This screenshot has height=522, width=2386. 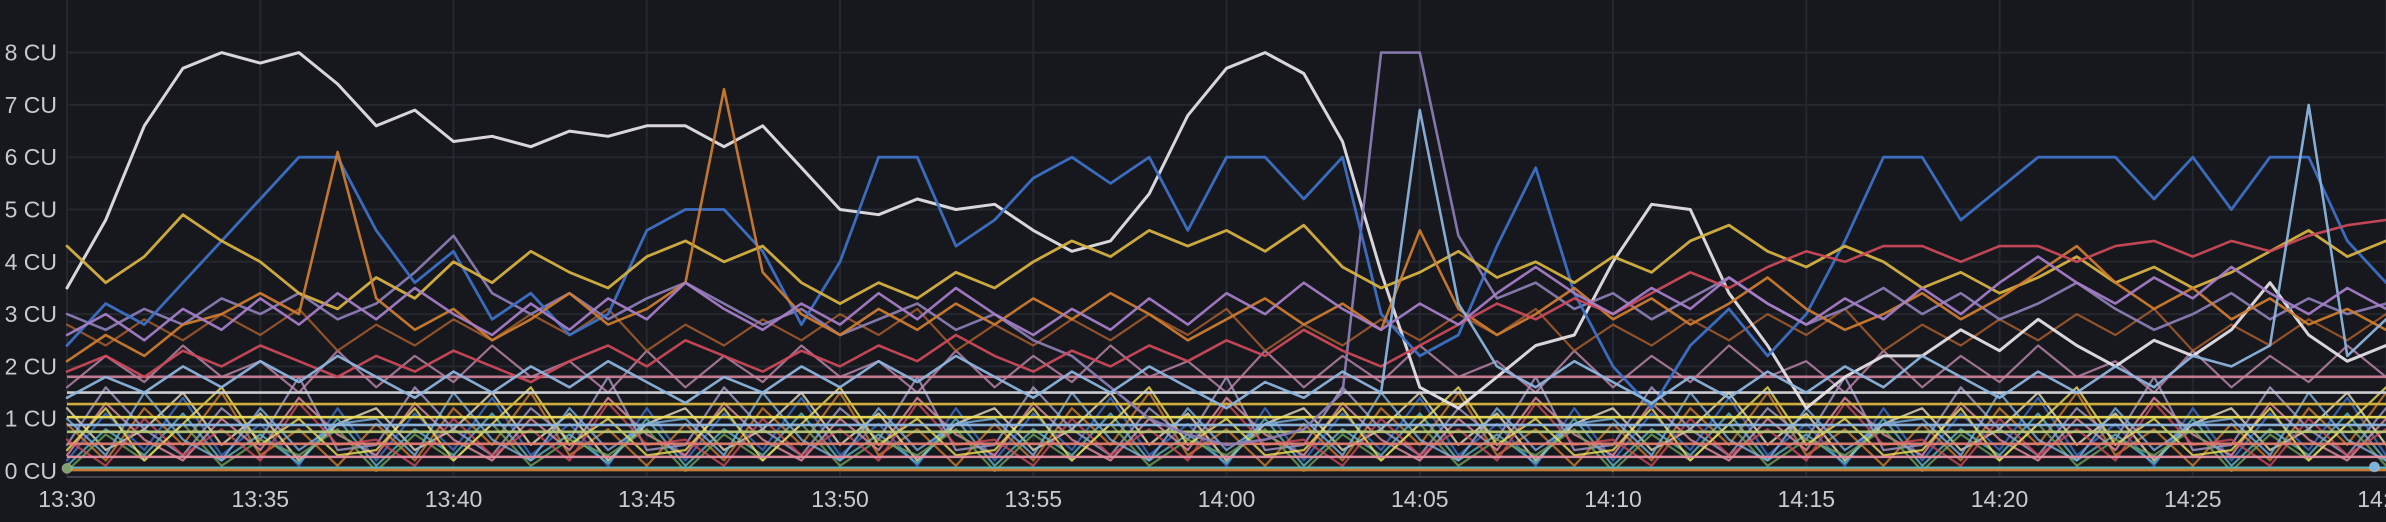 I want to click on x-axis-tick-label: 13:45, so click(x=647, y=499).